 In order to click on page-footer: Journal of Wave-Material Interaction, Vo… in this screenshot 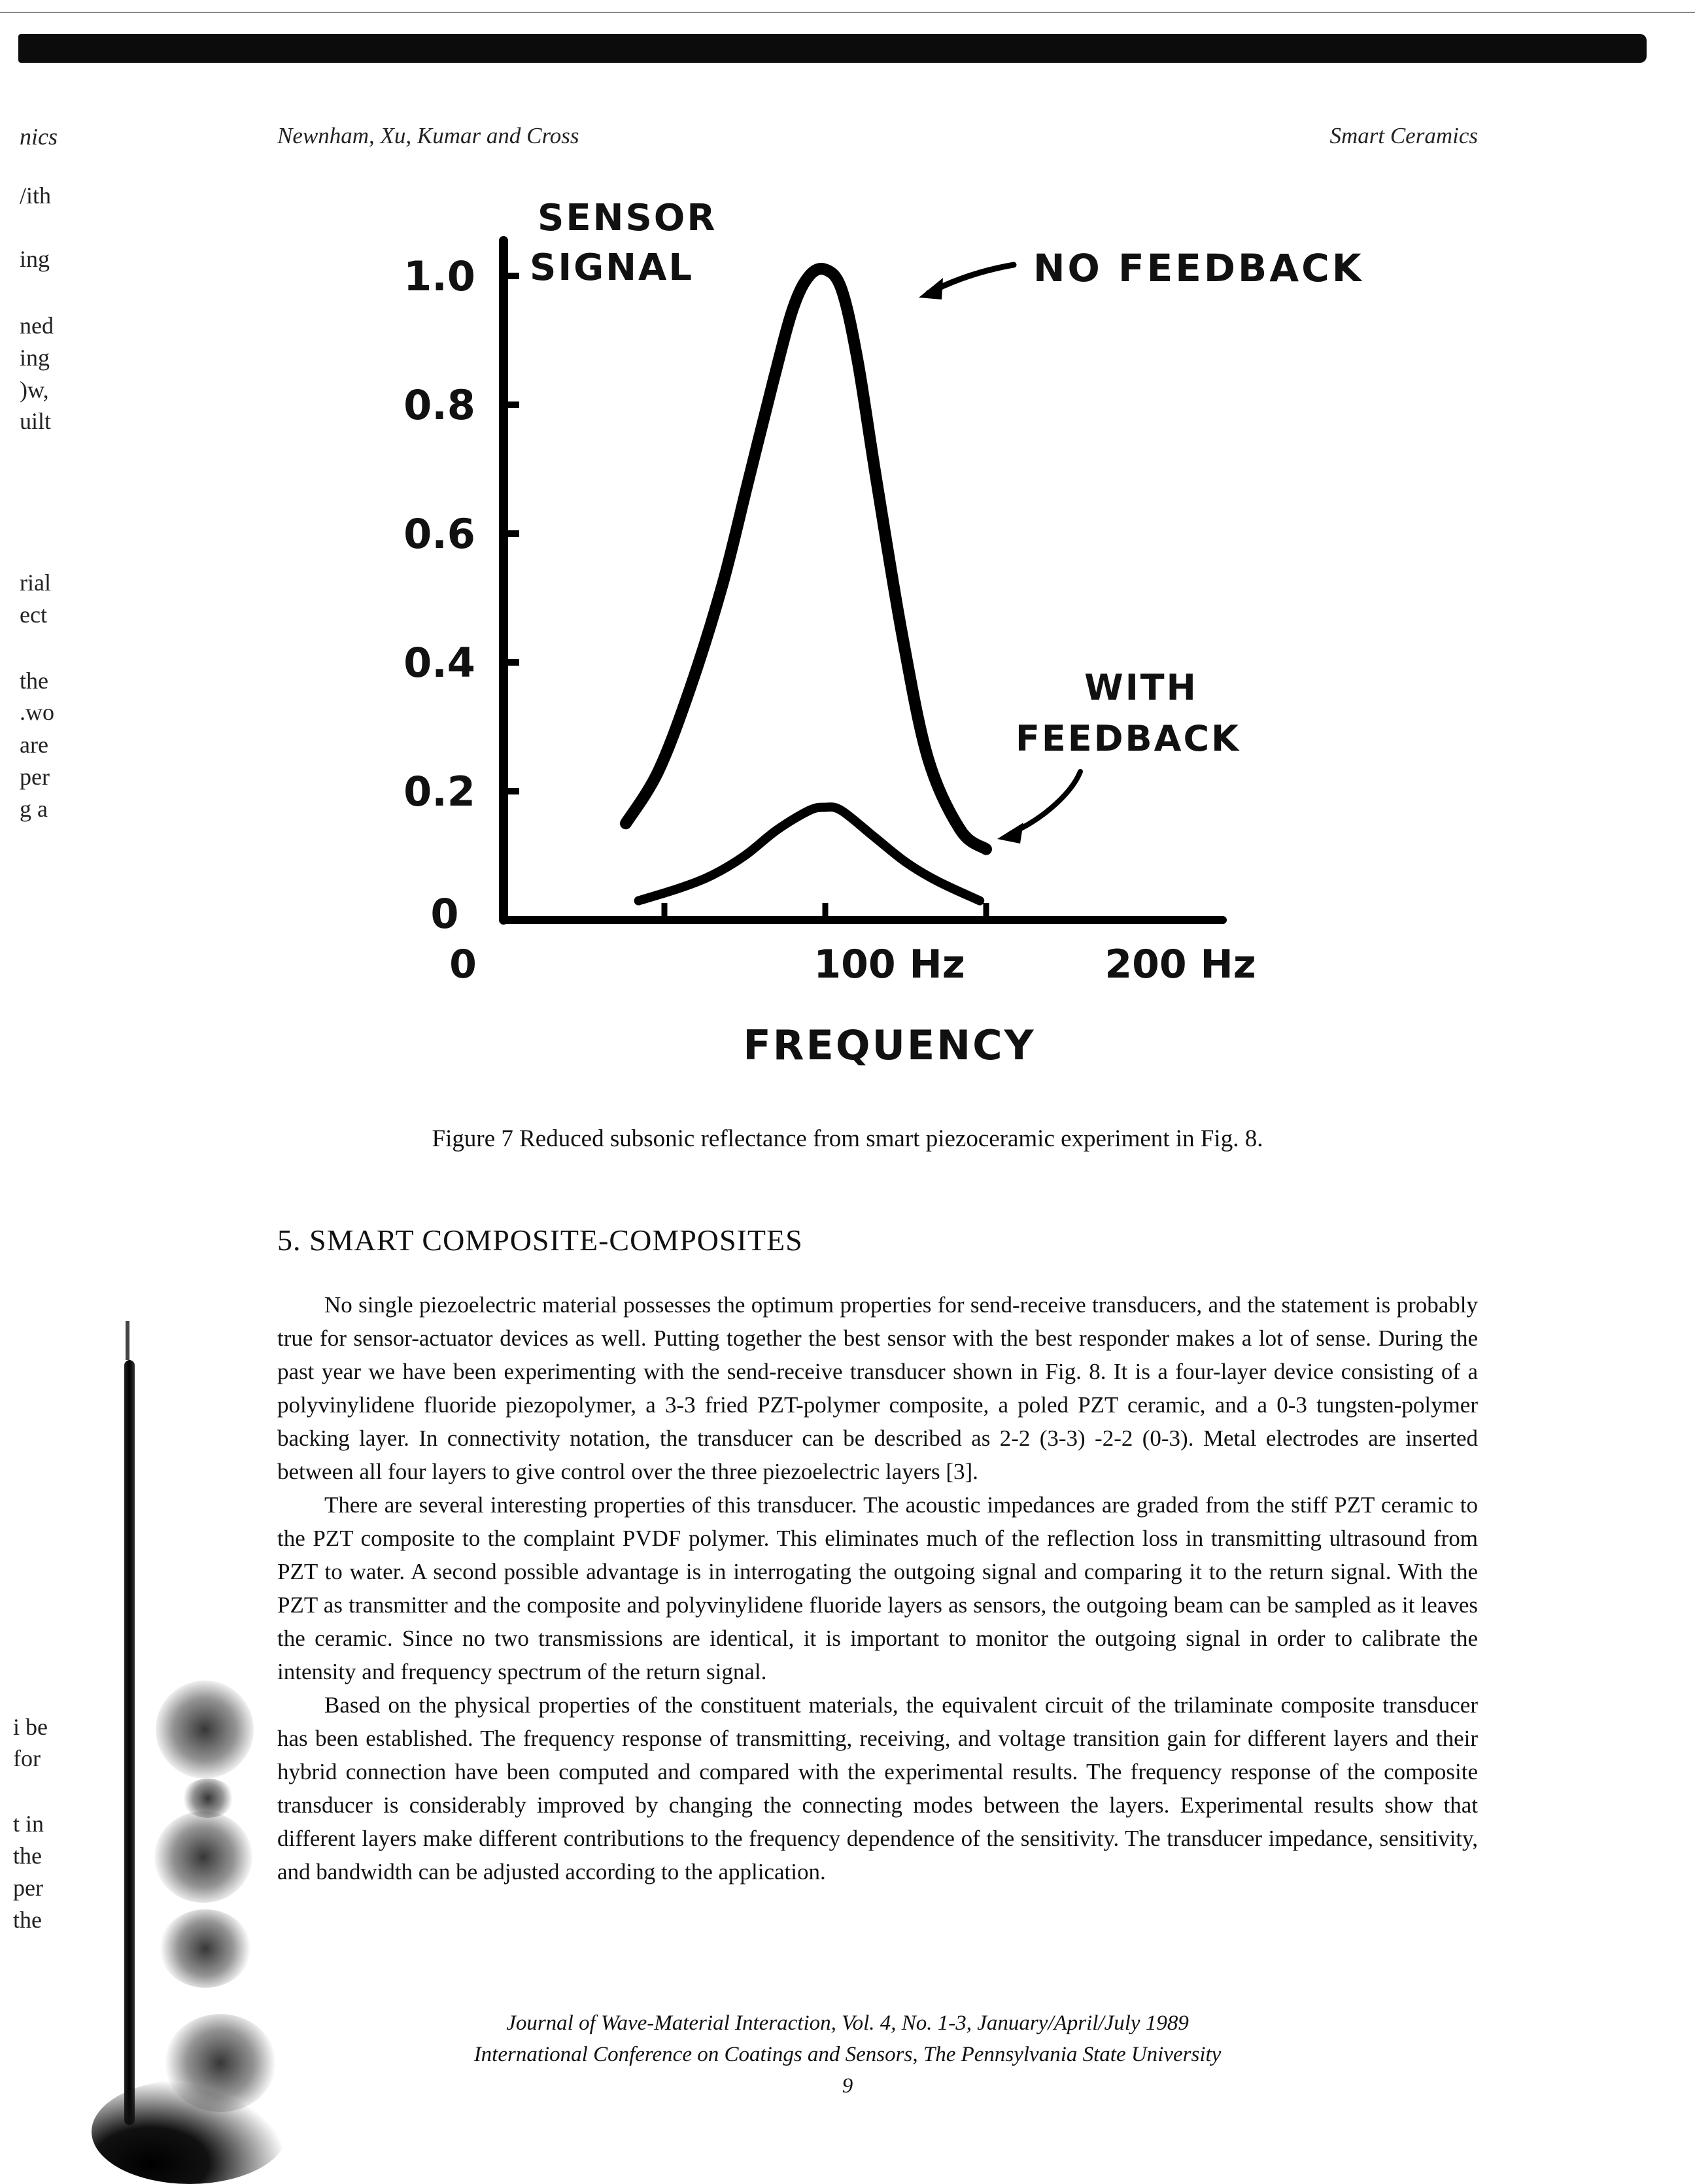, I will do `click(848, 2054)`.